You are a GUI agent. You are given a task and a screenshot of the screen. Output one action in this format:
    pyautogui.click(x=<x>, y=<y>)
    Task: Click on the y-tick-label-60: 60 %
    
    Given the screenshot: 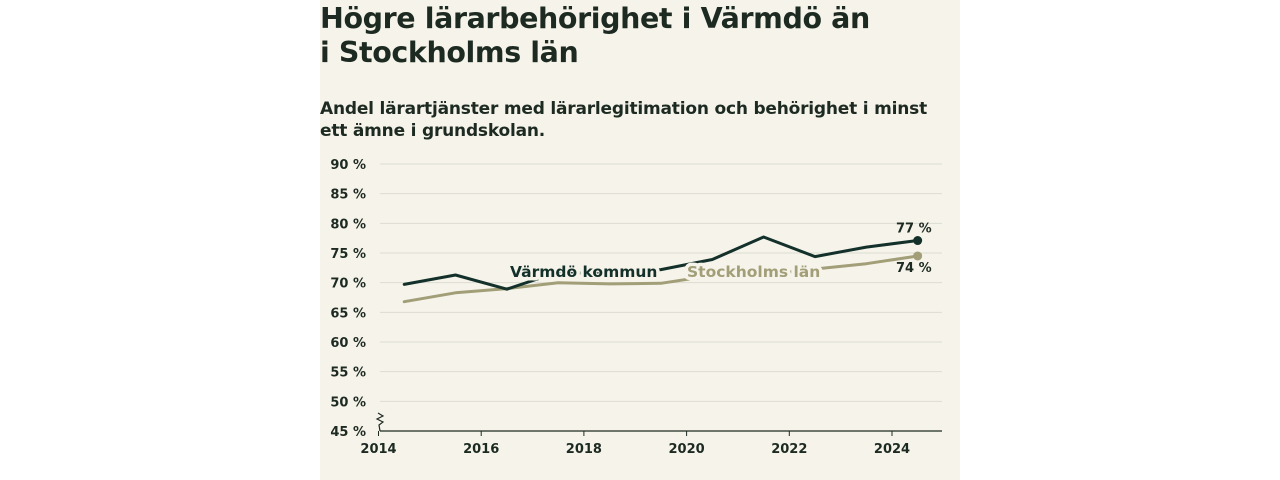 What is the action you would take?
    pyautogui.click(x=348, y=343)
    